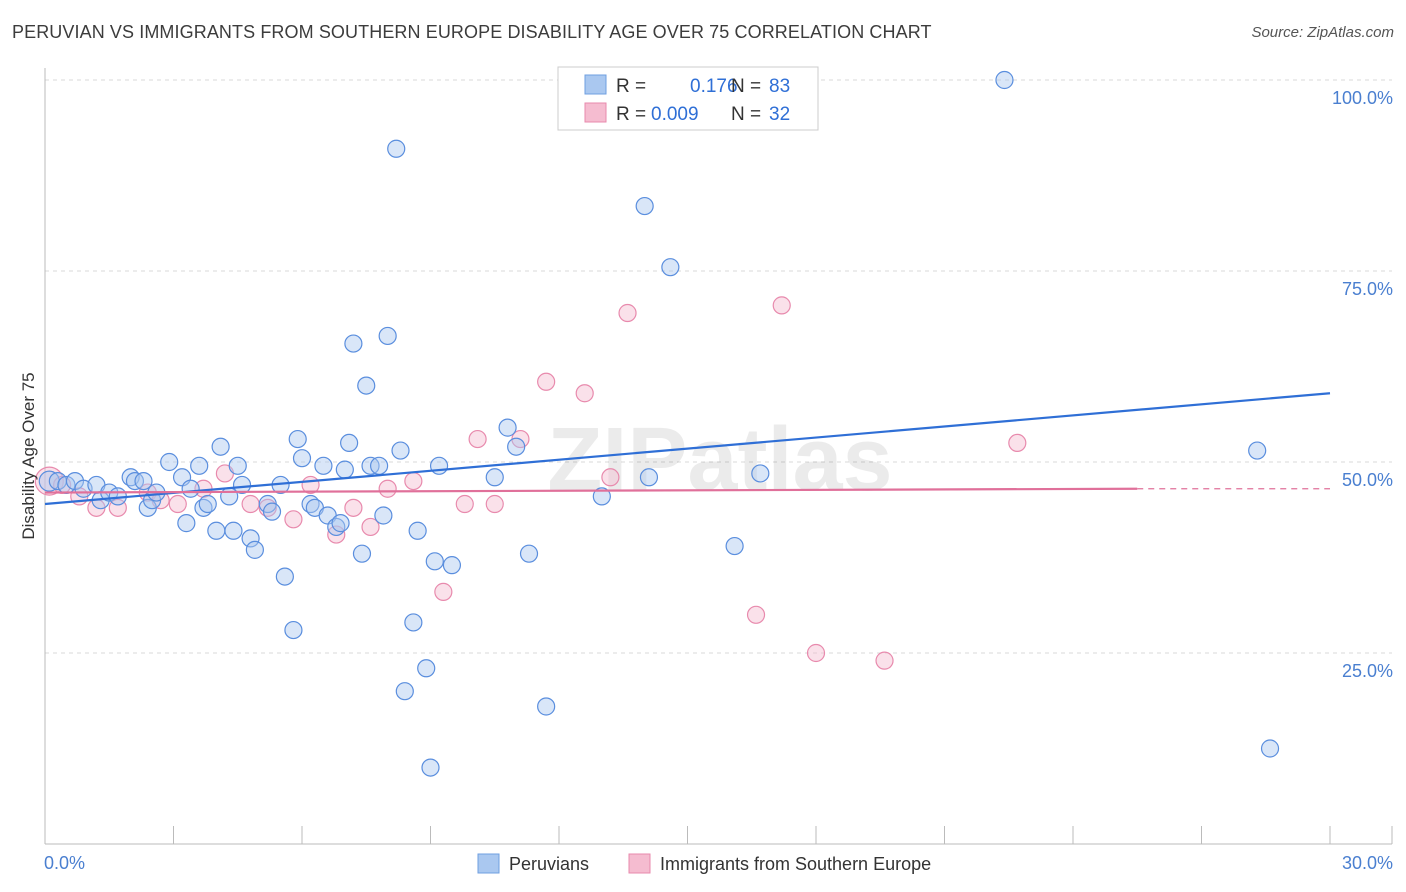 This screenshot has width=1406, height=892. I want to click on y-tick-label: 75.0%, so click(1367, 289).